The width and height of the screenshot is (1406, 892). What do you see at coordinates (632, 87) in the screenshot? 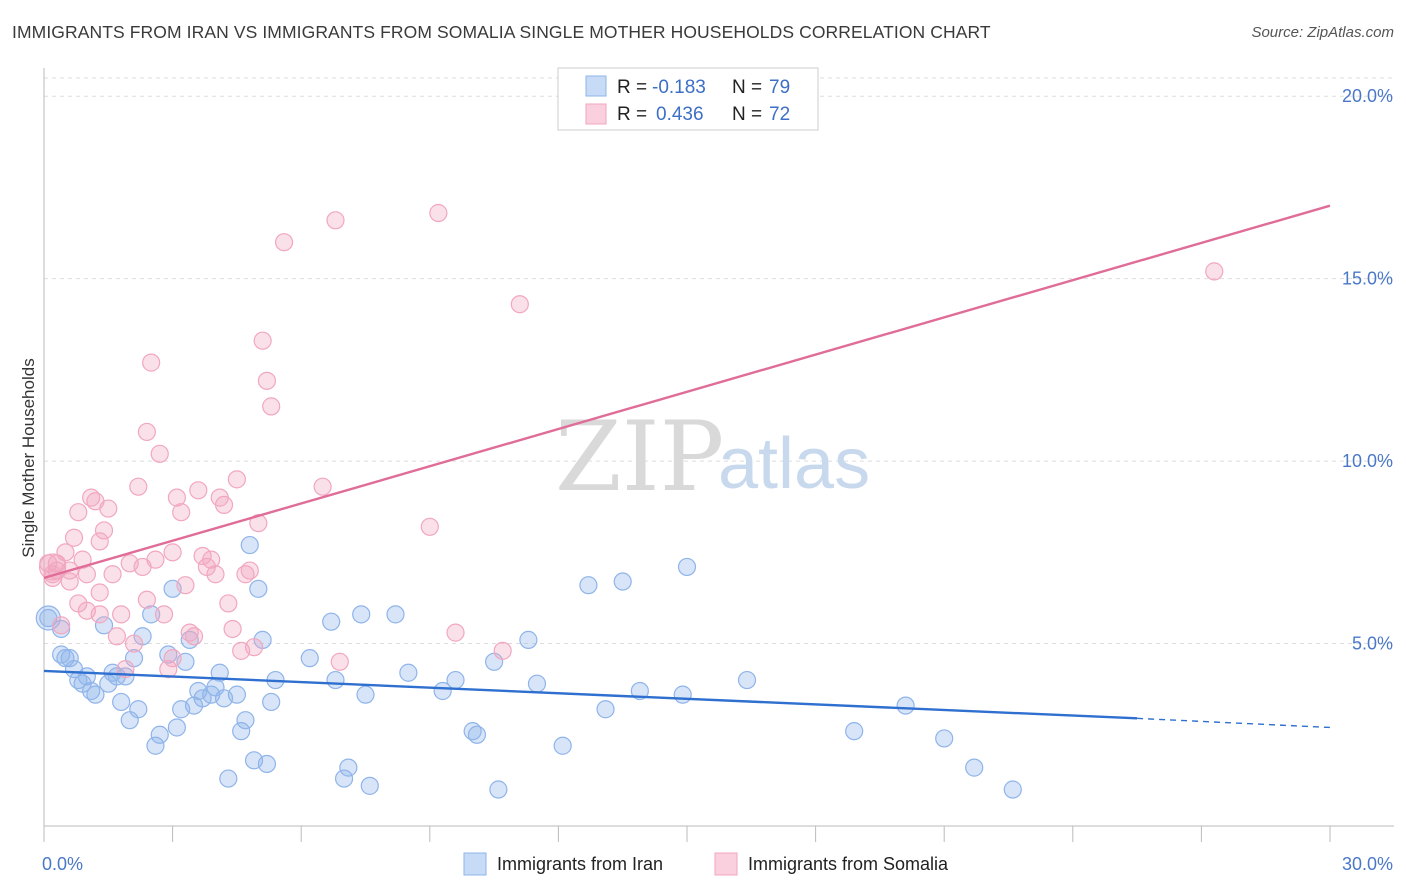
I see `legend-r-label-iran: R =` at bounding box center [632, 87].